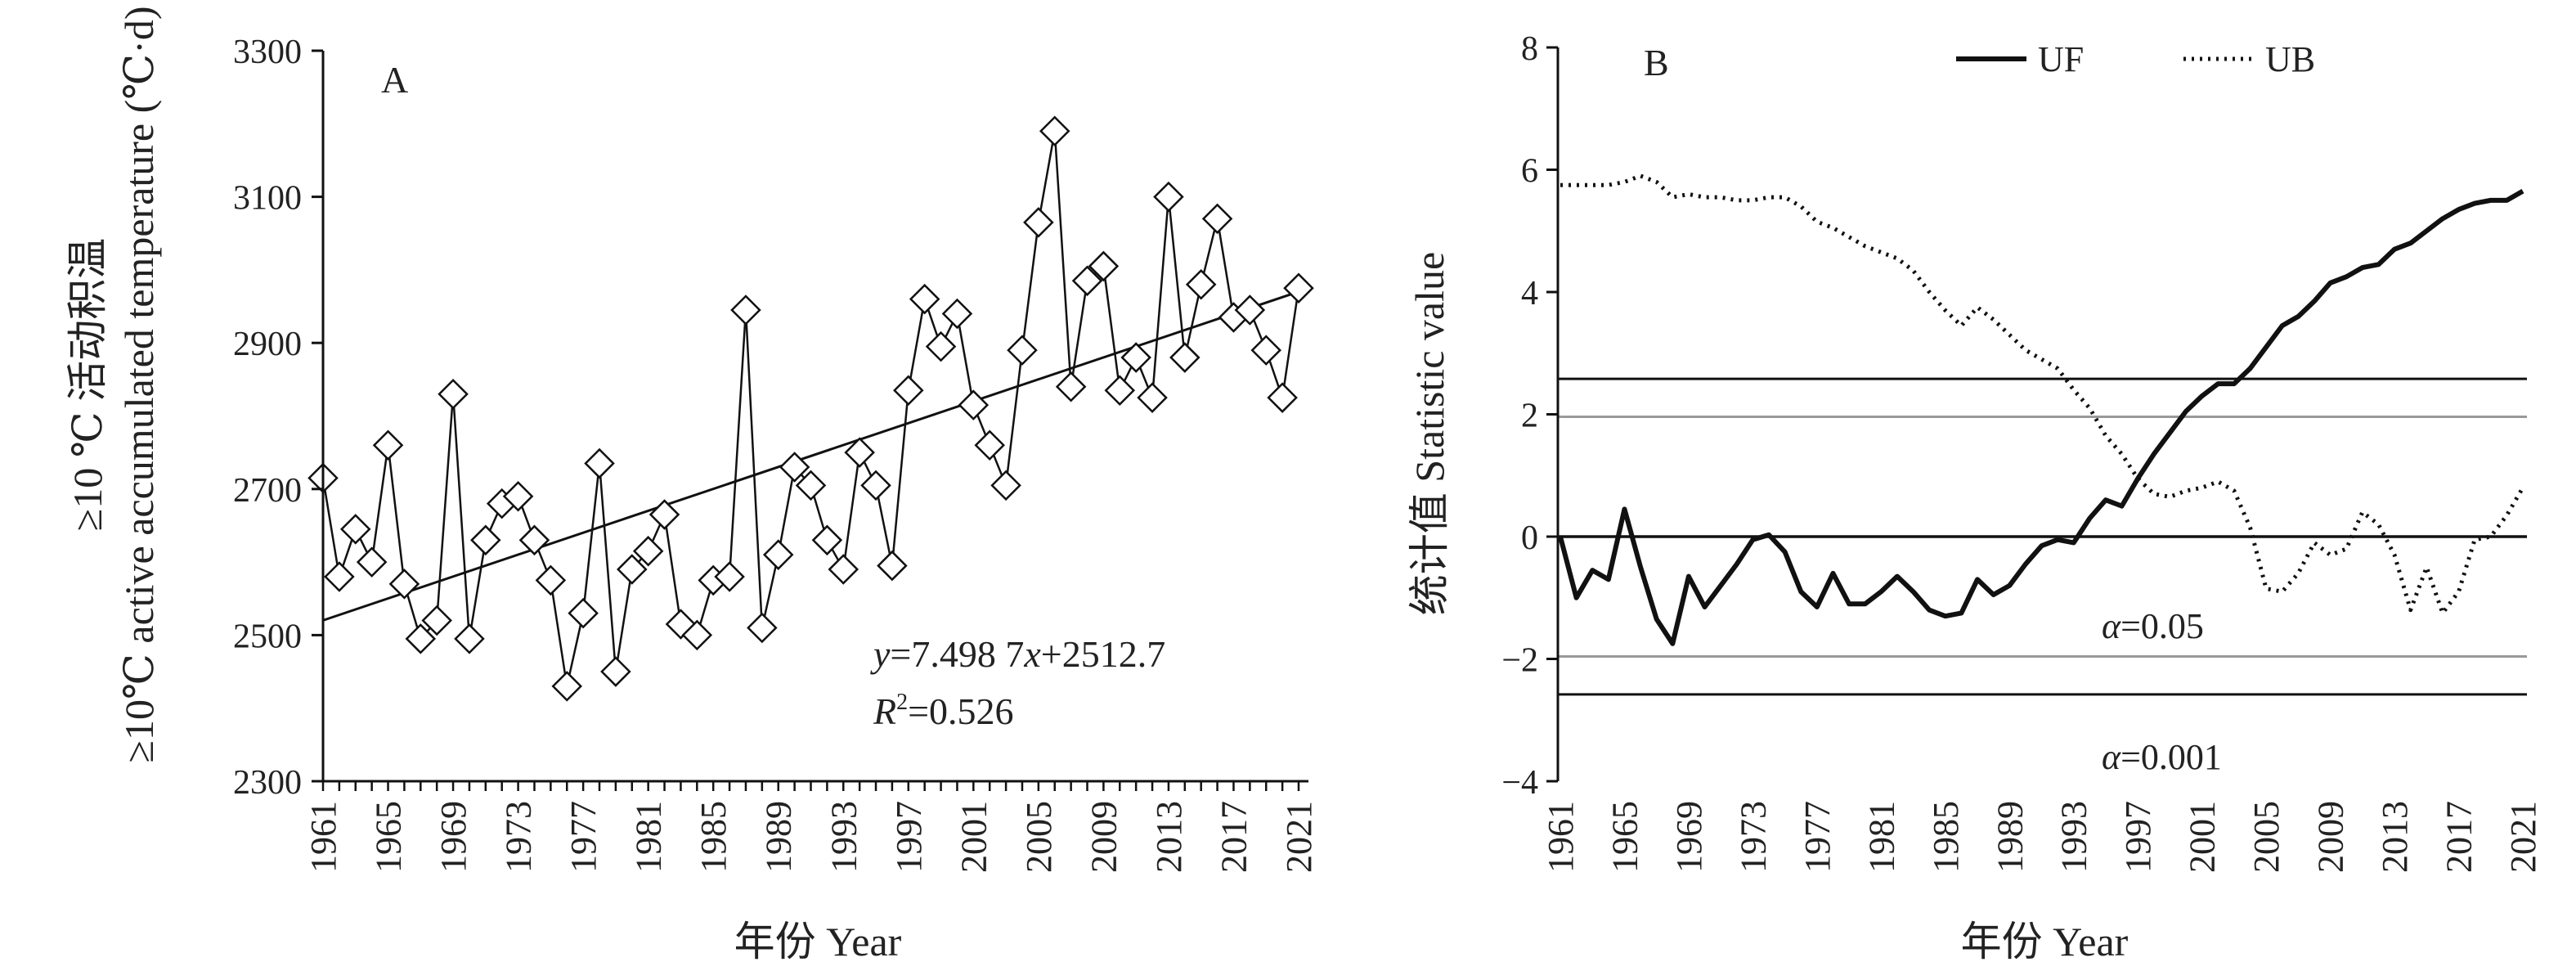  What do you see at coordinates (1817, 837) in the screenshot?
I see `panel-b-x-tick-label: 1977` at bounding box center [1817, 837].